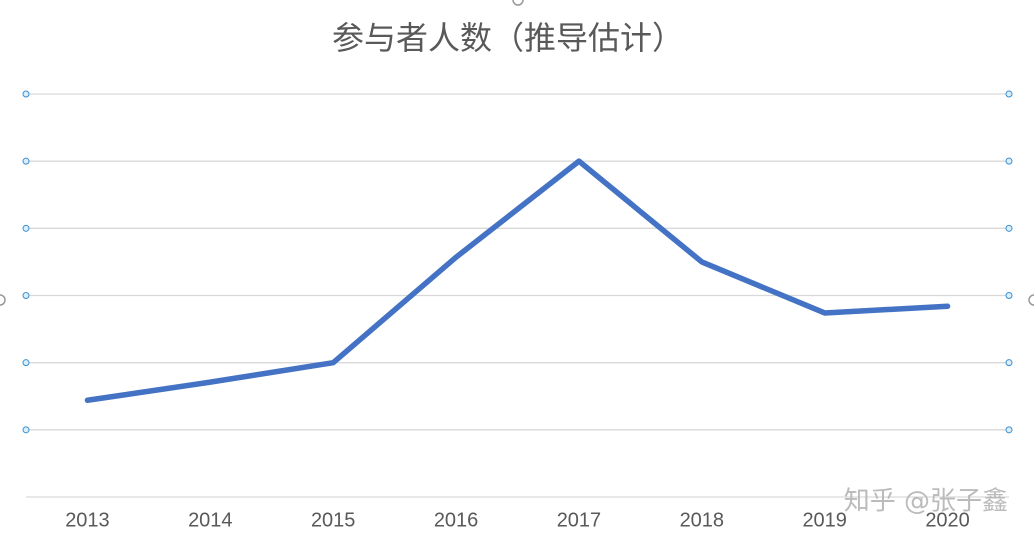 The height and width of the screenshot is (546, 1034). I want to click on x-tick-label: 2013, so click(87, 520).